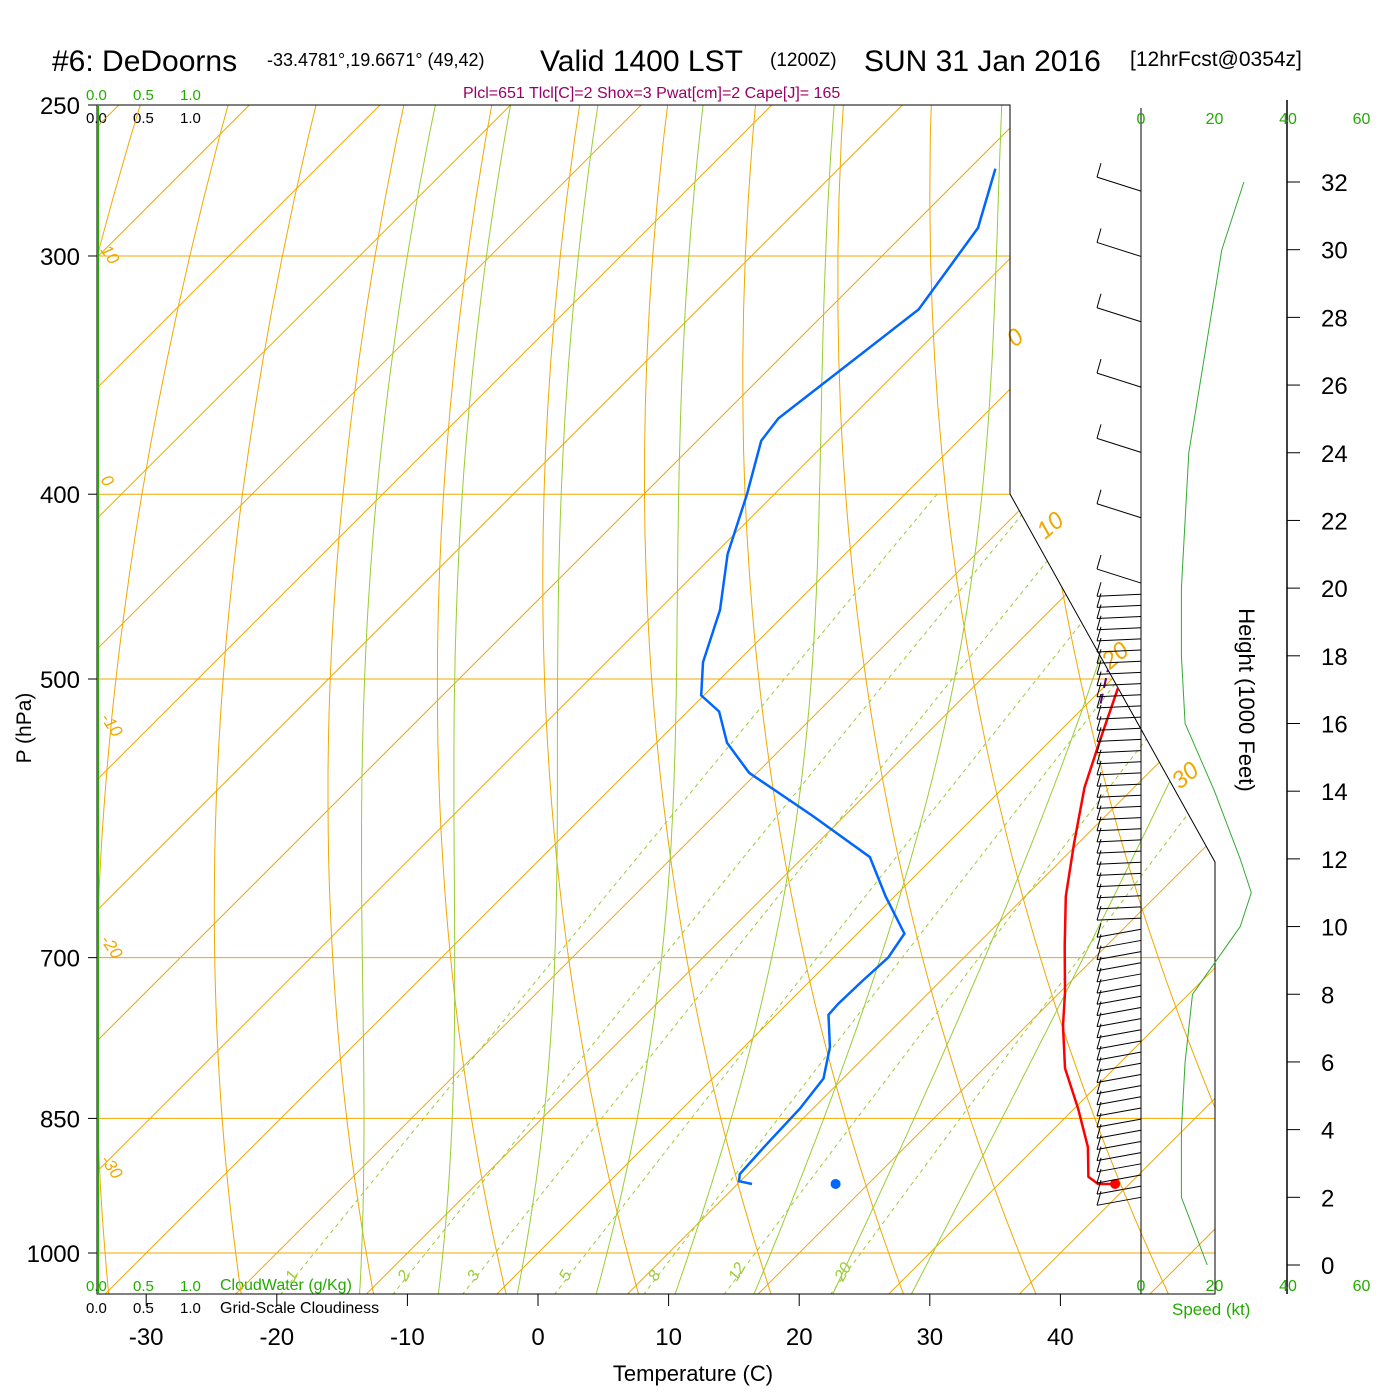  Describe the element at coordinates (537, 1337) in the screenshot. I see `temperature-tick-label: 0` at that location.